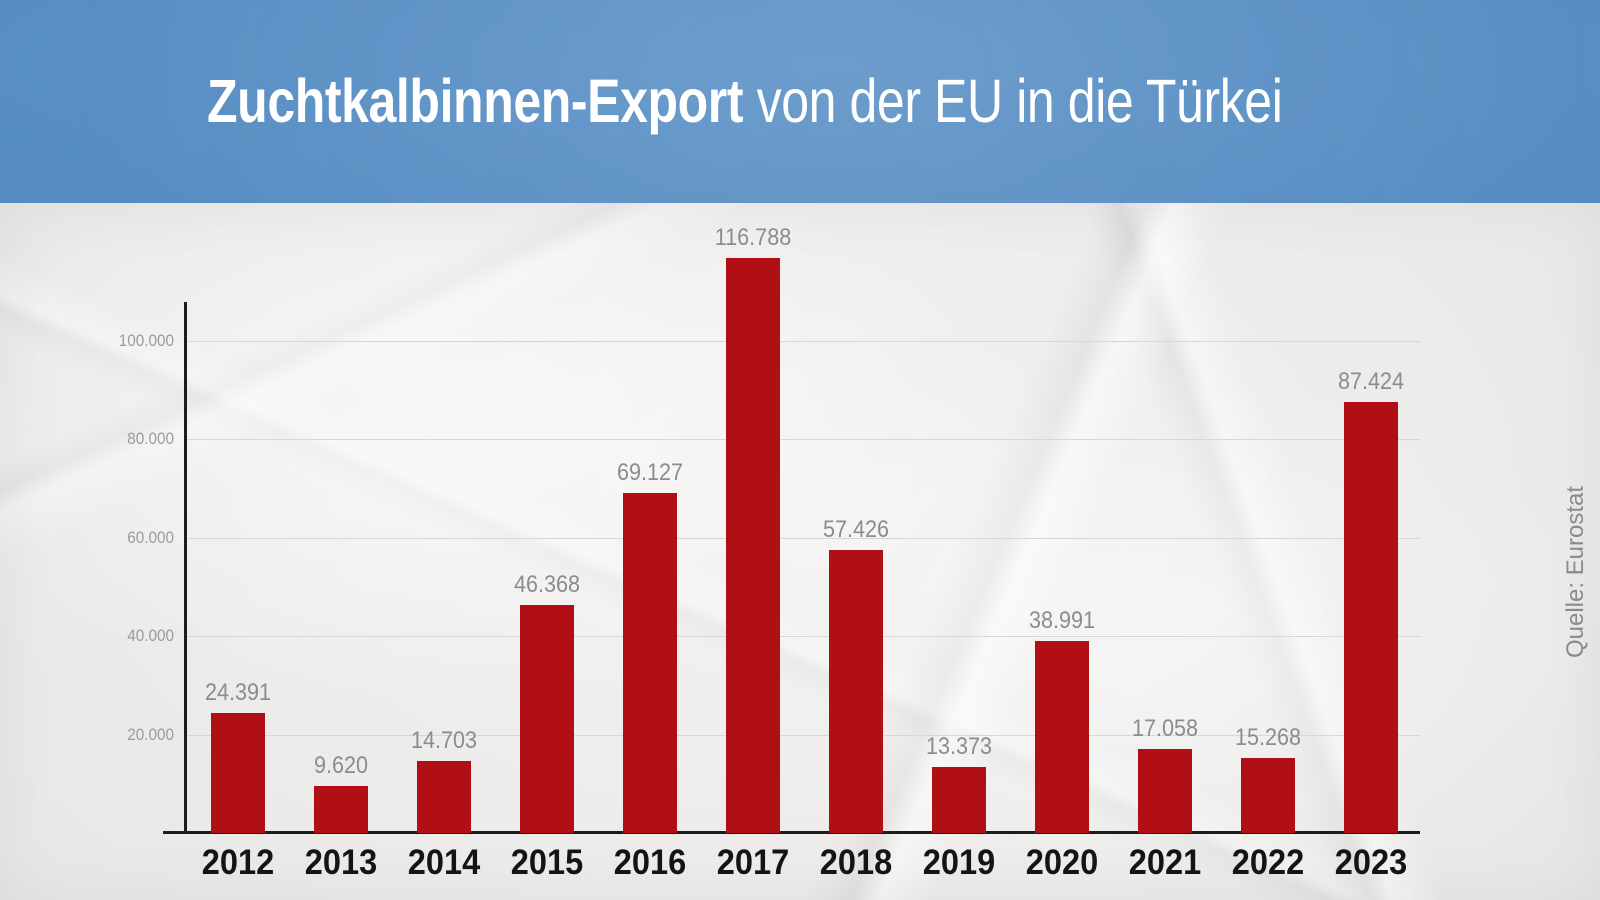 This screenshot has height=900, width=1600. What do you see at coordinates (856, 691) in the screenshot?
I see `bar-2018` at bounding box center [856, 691].